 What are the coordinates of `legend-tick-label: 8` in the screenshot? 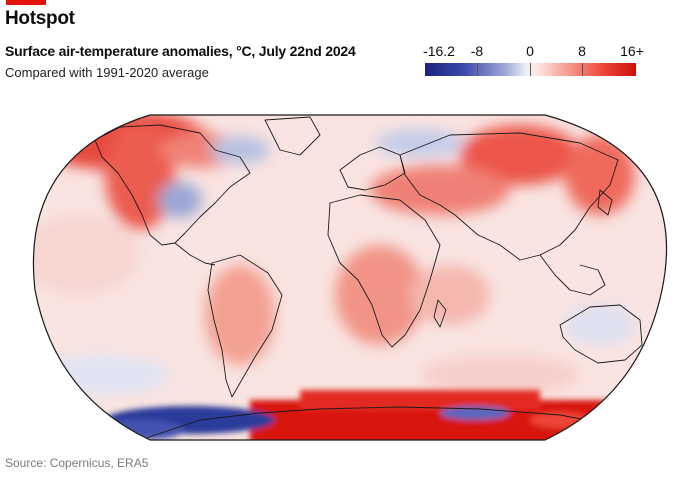 It's located at (582, 51).